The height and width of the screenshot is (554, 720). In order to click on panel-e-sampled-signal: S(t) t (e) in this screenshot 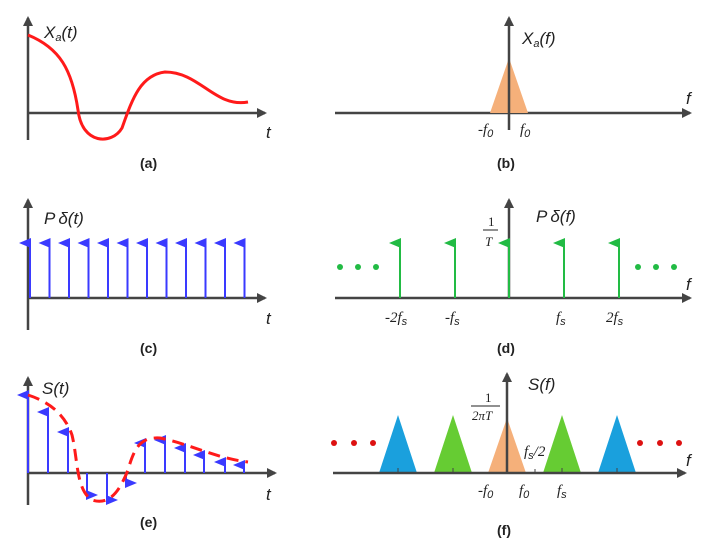, I will do `click(147, 453)`.